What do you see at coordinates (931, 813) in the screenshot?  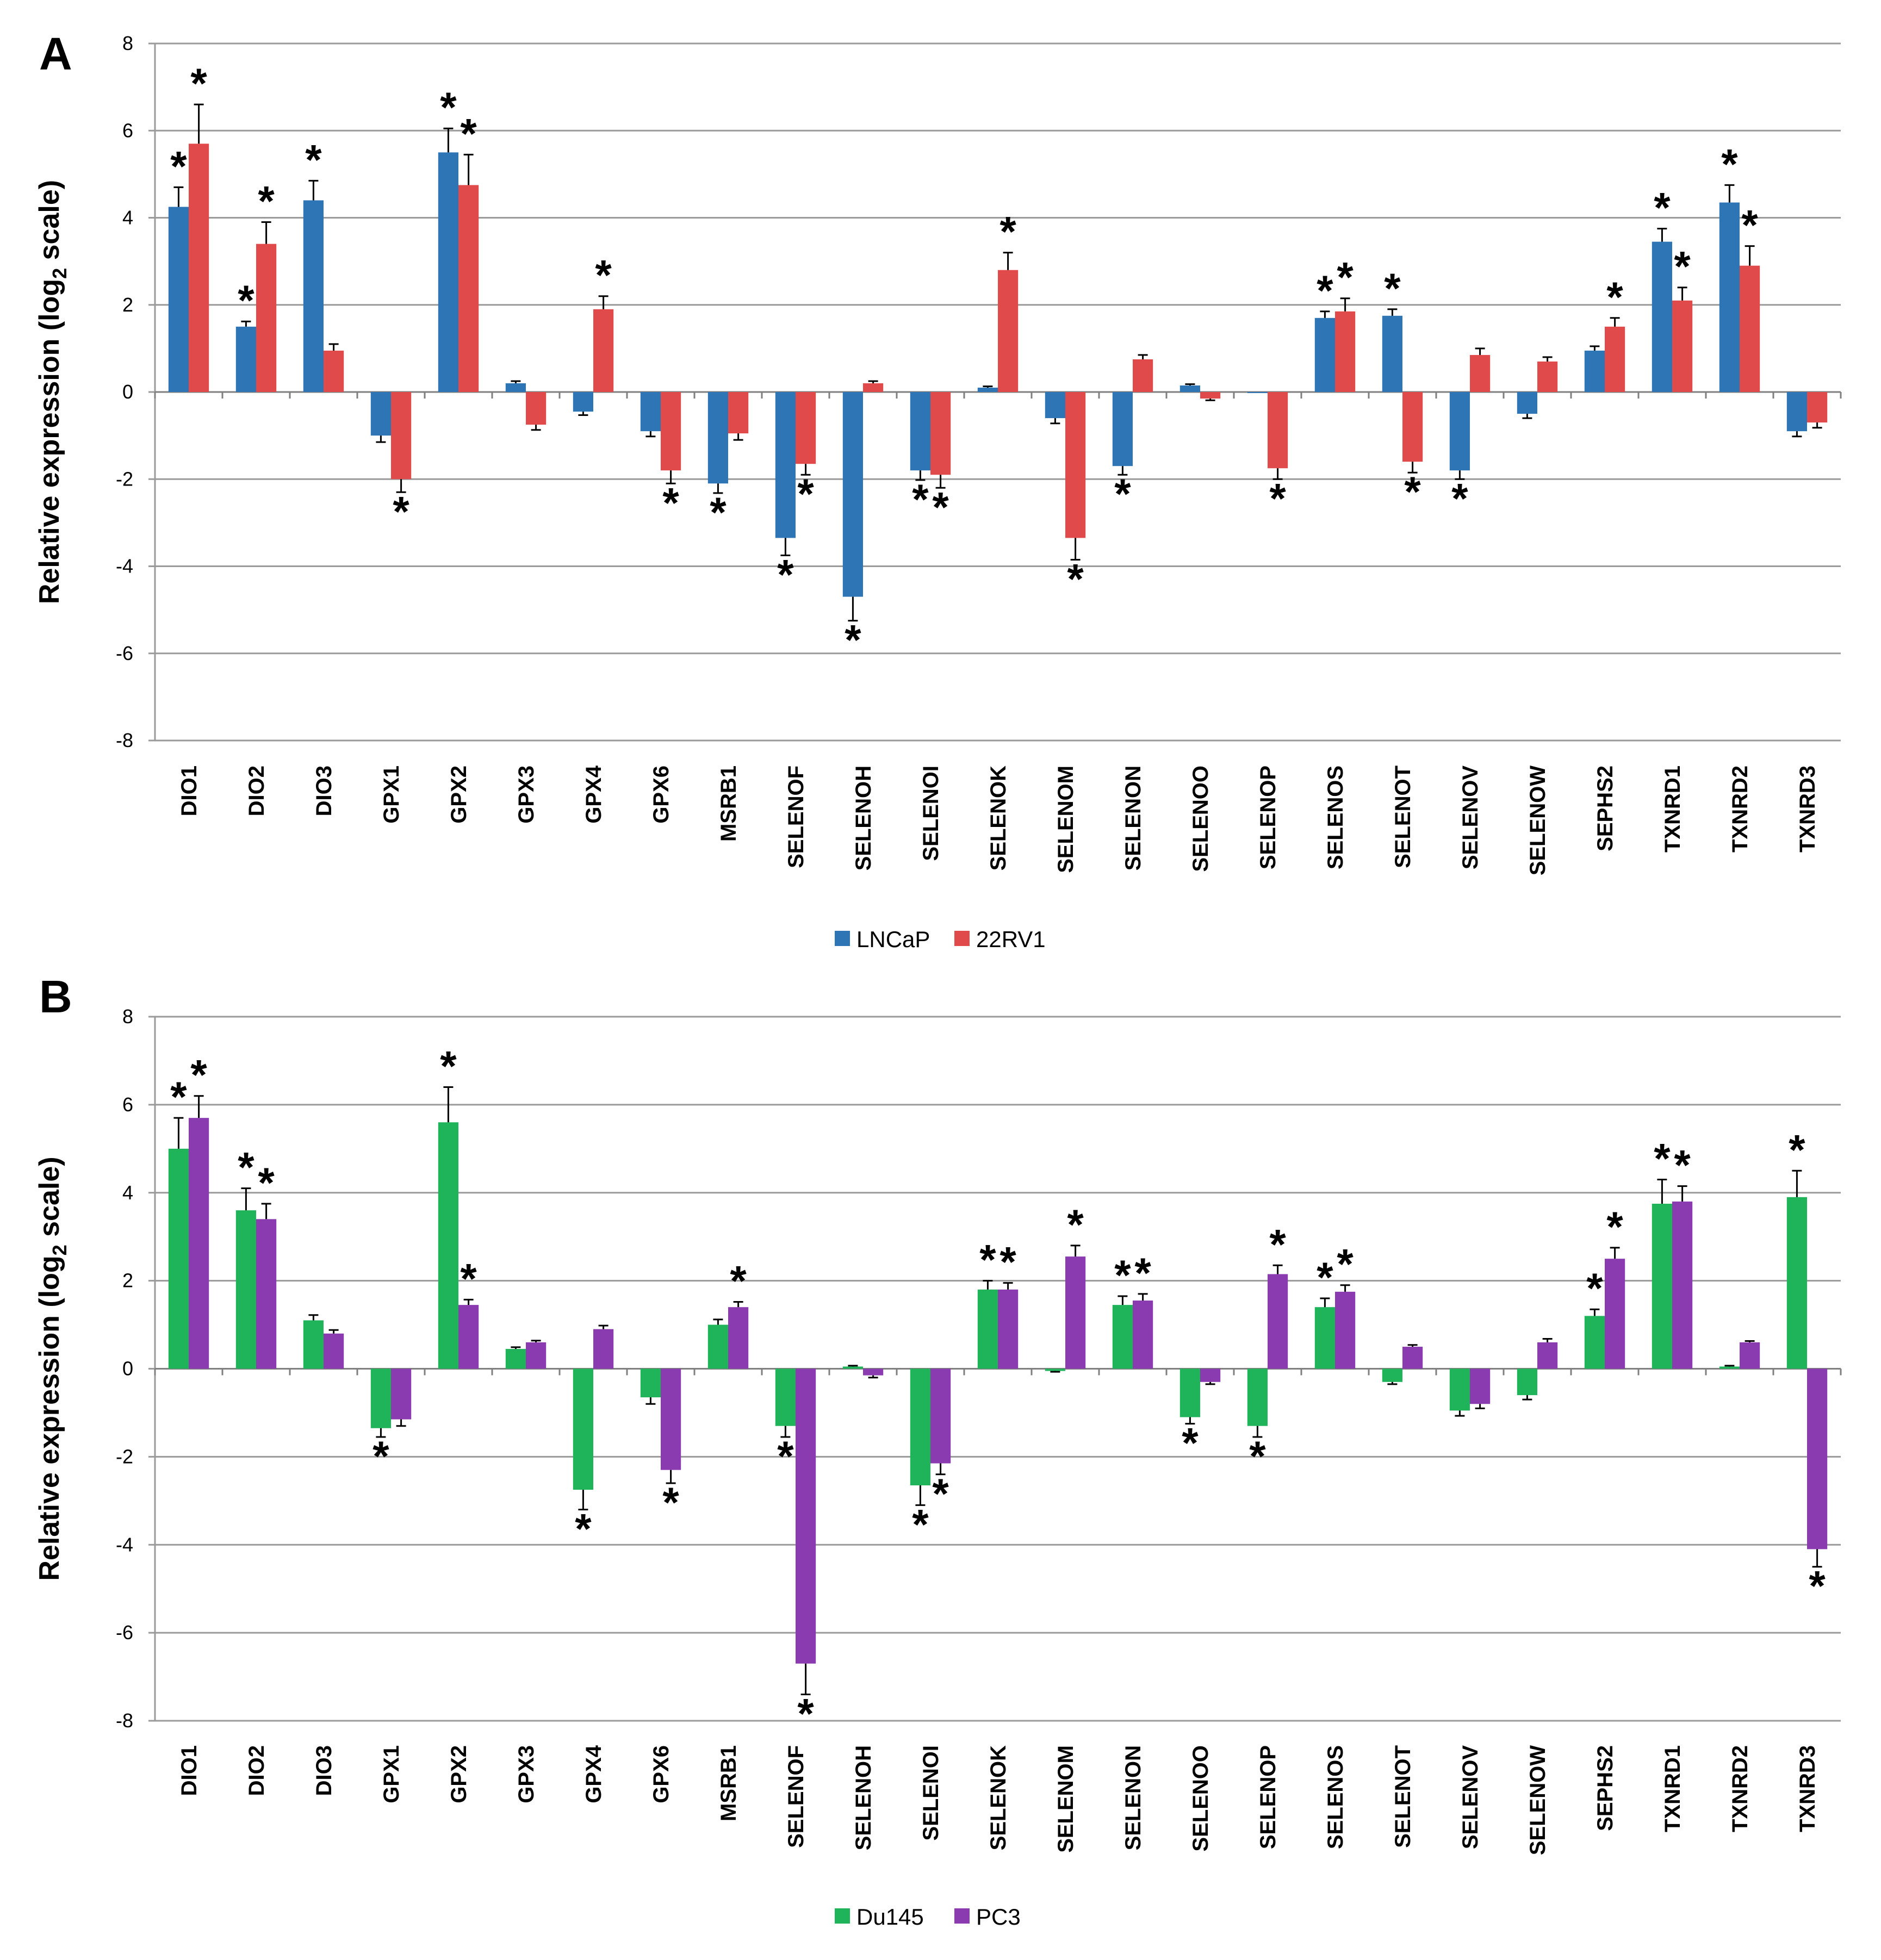 I see `x-tick-label: SELENOI` at bounding box center [931, 813].